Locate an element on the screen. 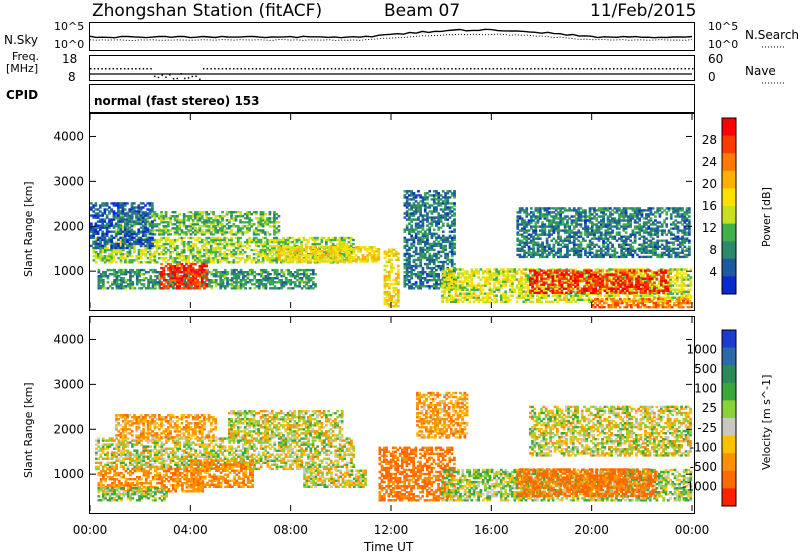 Image resolution: width=800 pixels, height=554 pixels. noise-right-tick-bottom: 10^0 is located at coordinates (723, 44).